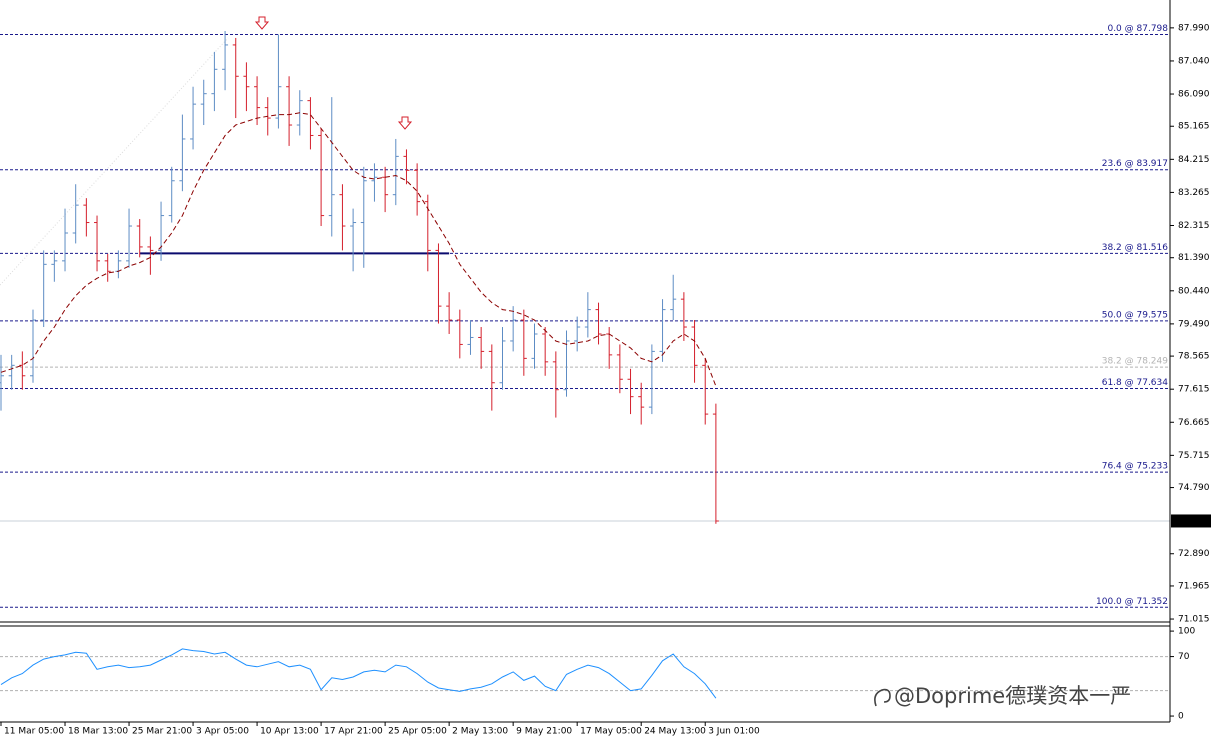 The width and height of the screenshot is (1214, 743). Describe the element at coordinates (1194, 258) in the screenshot. I see `y-tick-label: 81.390` at that location.